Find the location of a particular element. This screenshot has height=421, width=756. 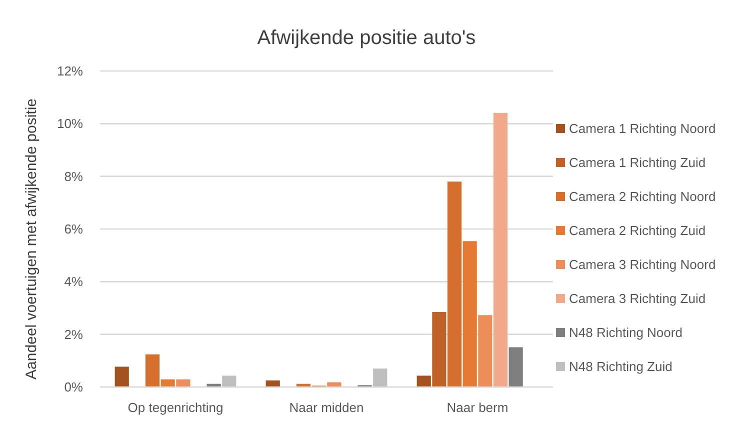

legend-label: Camera 3 Richting Zuid is located at coordinates (637, 298).